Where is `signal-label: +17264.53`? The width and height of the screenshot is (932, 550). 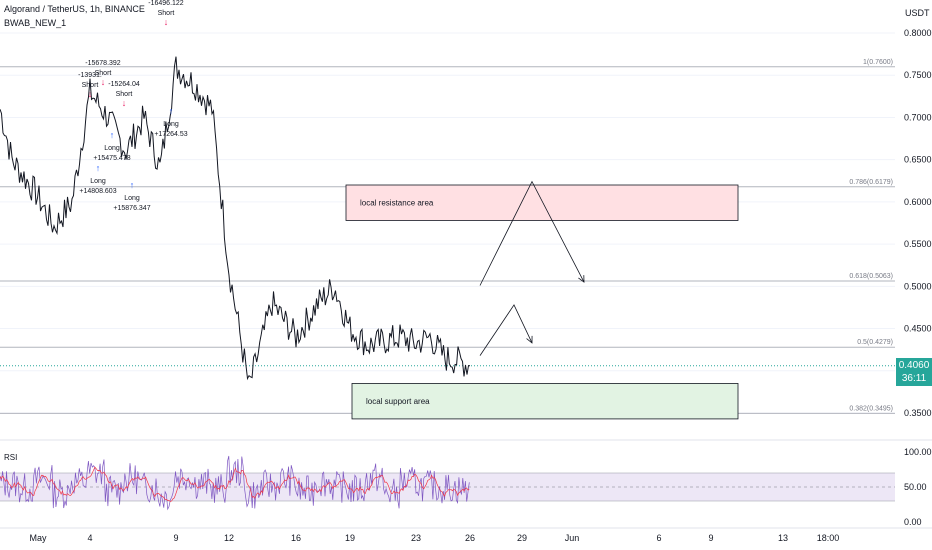 signal-label: +17264.53 is located at coordinates (170, 134).